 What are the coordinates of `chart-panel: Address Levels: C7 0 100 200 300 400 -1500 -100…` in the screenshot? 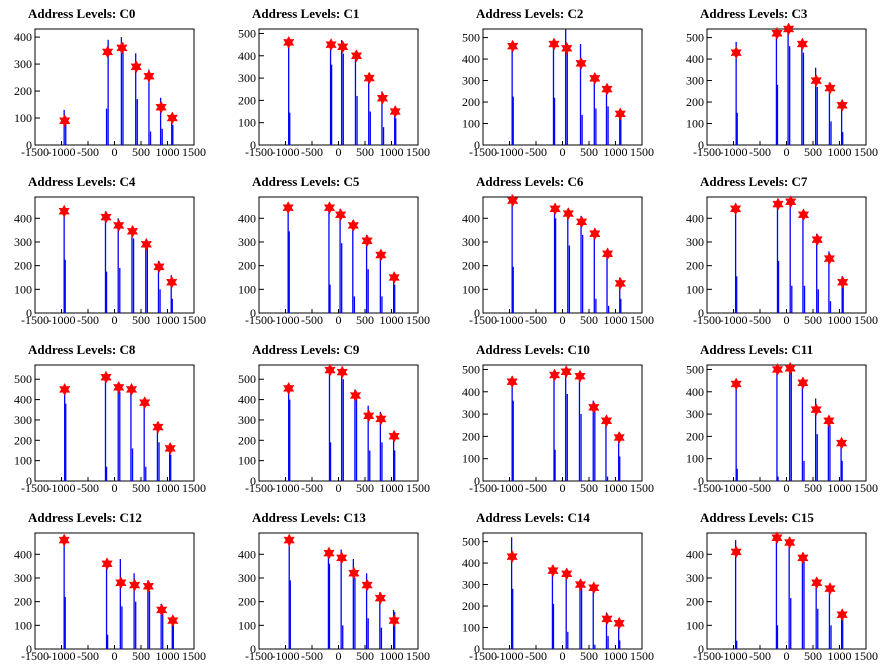 It's located at (784, 252).